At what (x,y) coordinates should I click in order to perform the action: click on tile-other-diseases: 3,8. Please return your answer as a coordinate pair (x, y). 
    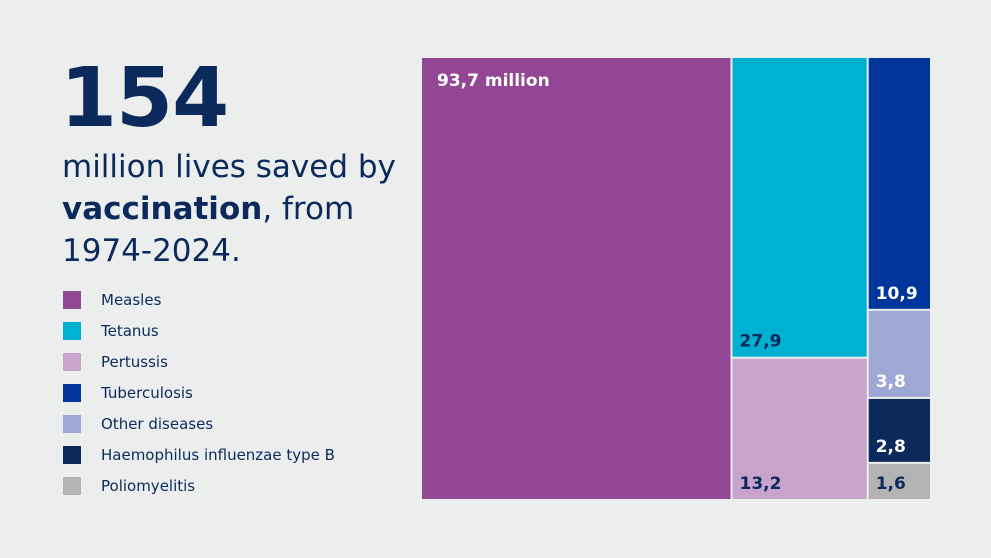
    Looking at the image, I should click on (899, 353).